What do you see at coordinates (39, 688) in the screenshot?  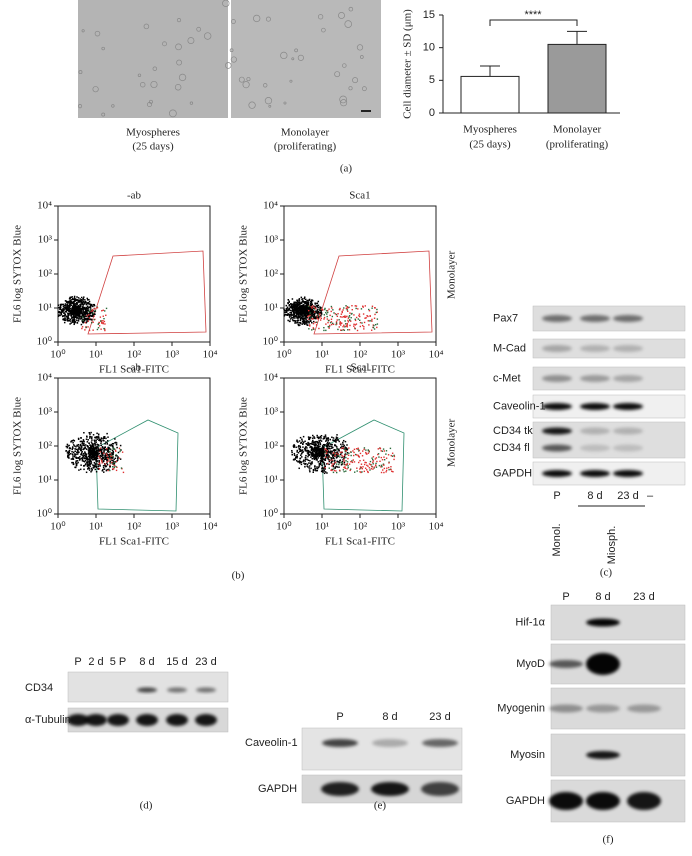 I see `row-label: CD34` at bounding box center [39, 688].